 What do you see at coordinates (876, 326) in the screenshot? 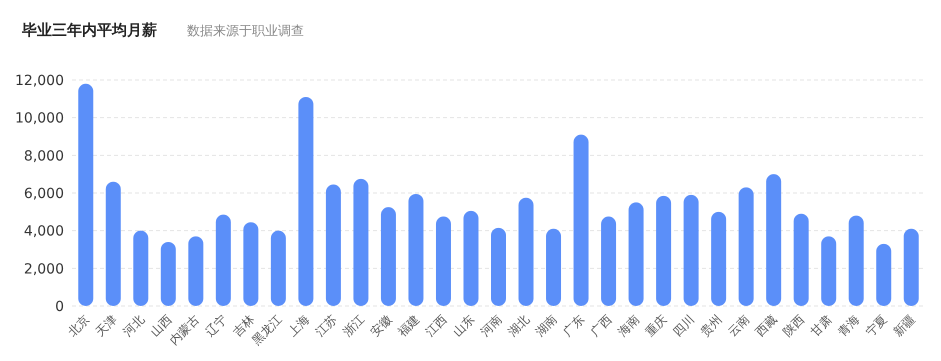
I see `x-tick-label: 宁夏` at bounding box center [876, 326].